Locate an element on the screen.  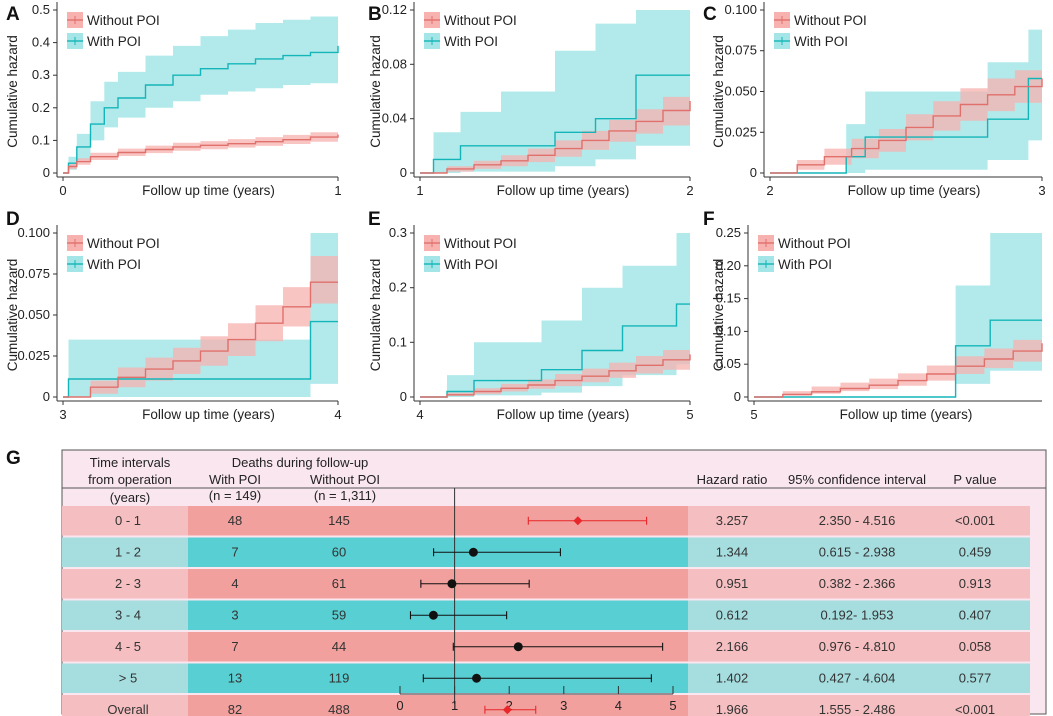
y-tick-label: 0.08 is located at coordinates (394, 63).